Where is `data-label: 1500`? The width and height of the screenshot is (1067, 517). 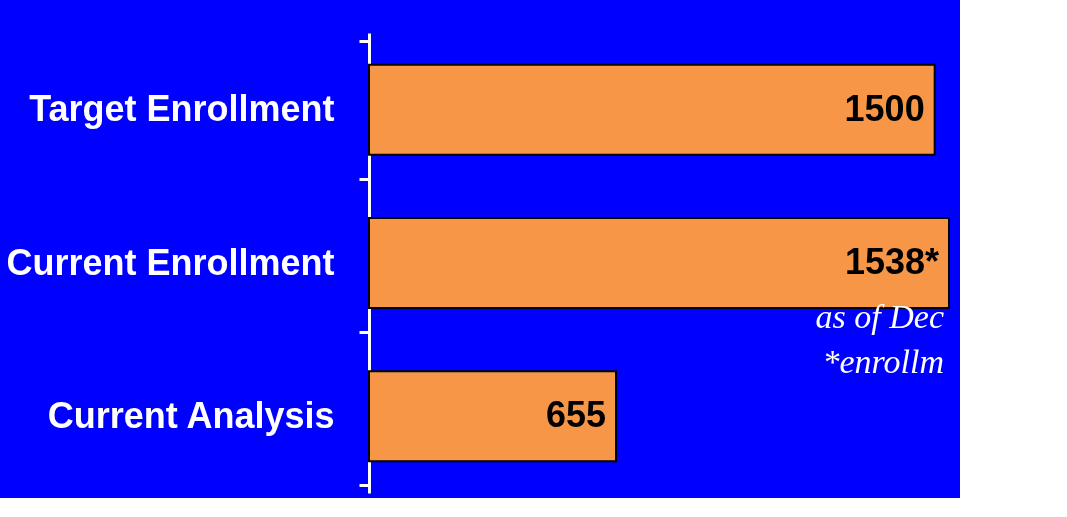
data-label: 1500 is located at coordinates (884, 108).